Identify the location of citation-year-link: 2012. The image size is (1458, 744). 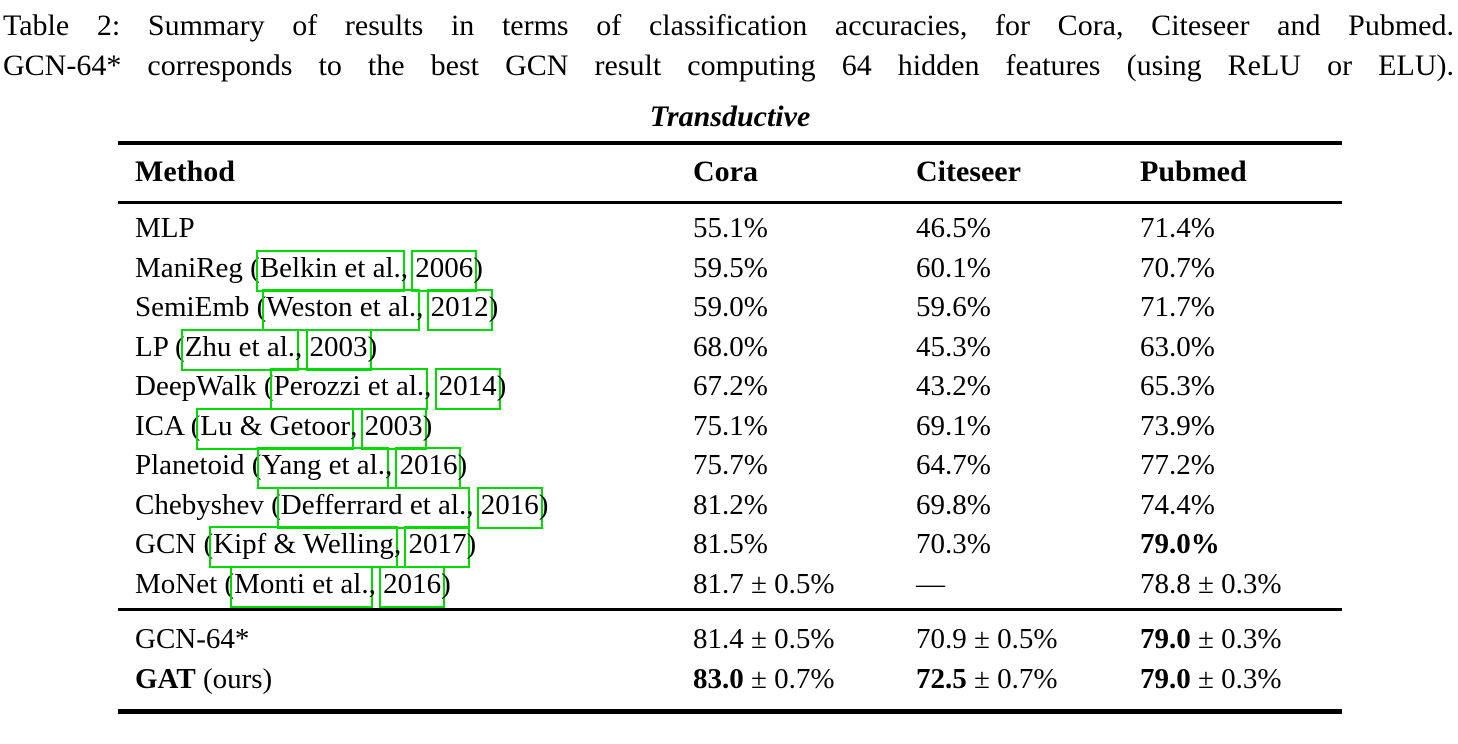
(459, 310).